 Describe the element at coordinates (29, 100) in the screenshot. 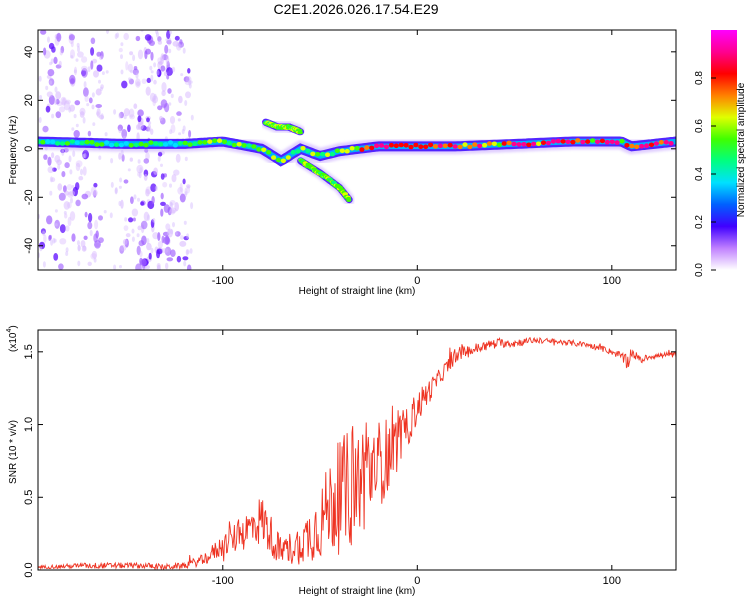

I see `spectrogram-ytick-label: 20` at that location.